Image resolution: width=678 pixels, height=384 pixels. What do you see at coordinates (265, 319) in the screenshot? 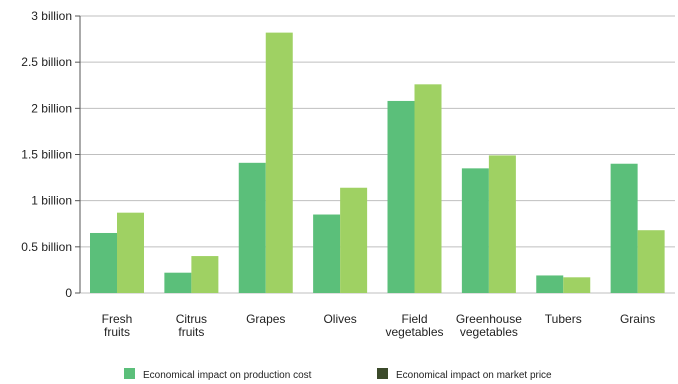
I see `x-category-label: Grapes` at bounding box center [265, 319].